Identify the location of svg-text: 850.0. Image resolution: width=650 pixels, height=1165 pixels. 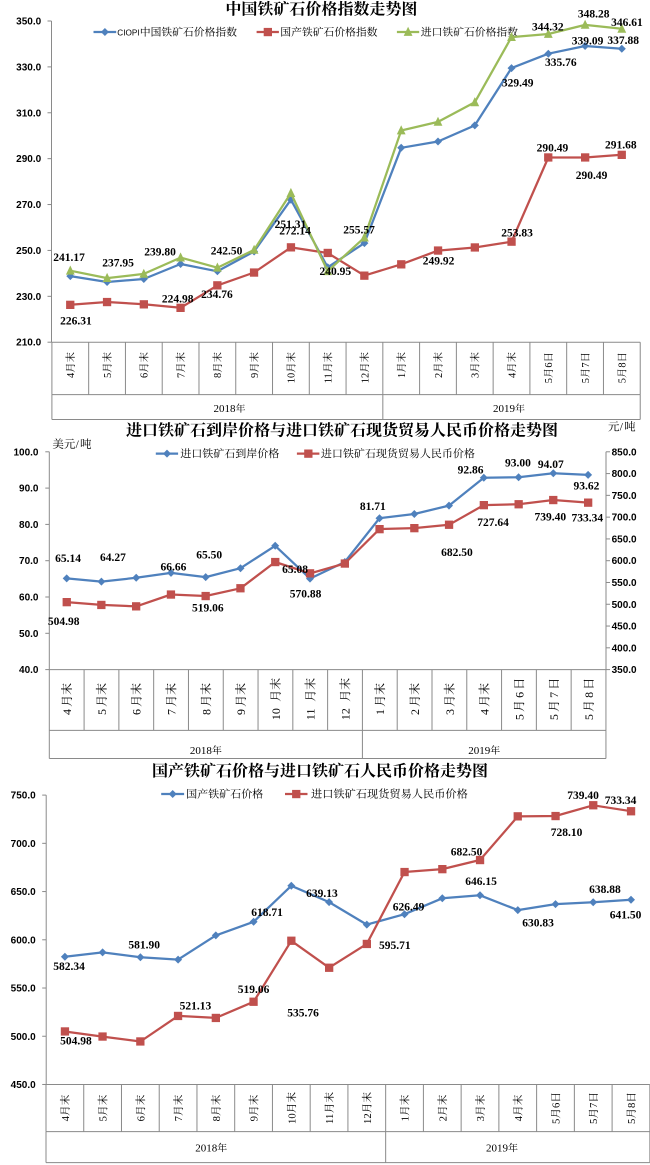
(624, 452).